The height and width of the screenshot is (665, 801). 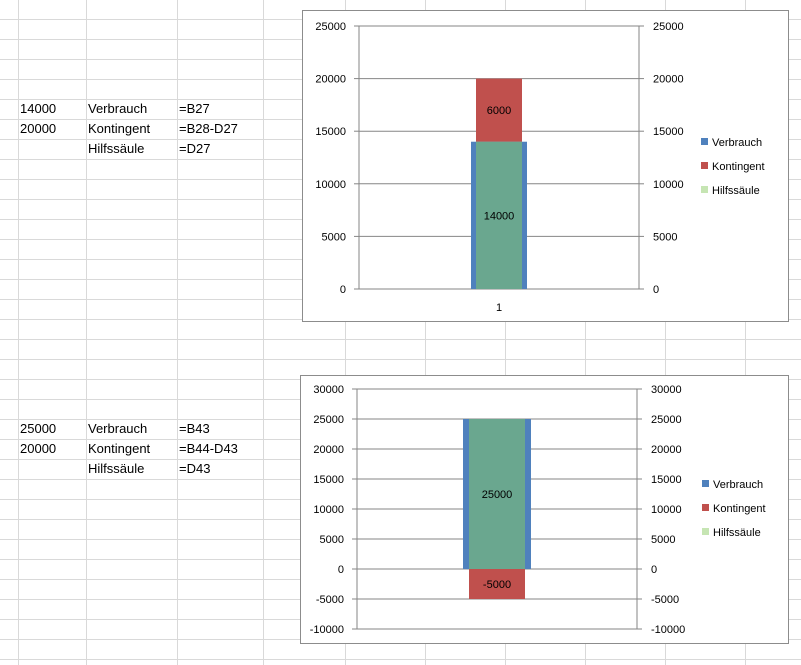 I want to click on cell-label-kontingent-1: Kontingent, so click(x=119, y=128).